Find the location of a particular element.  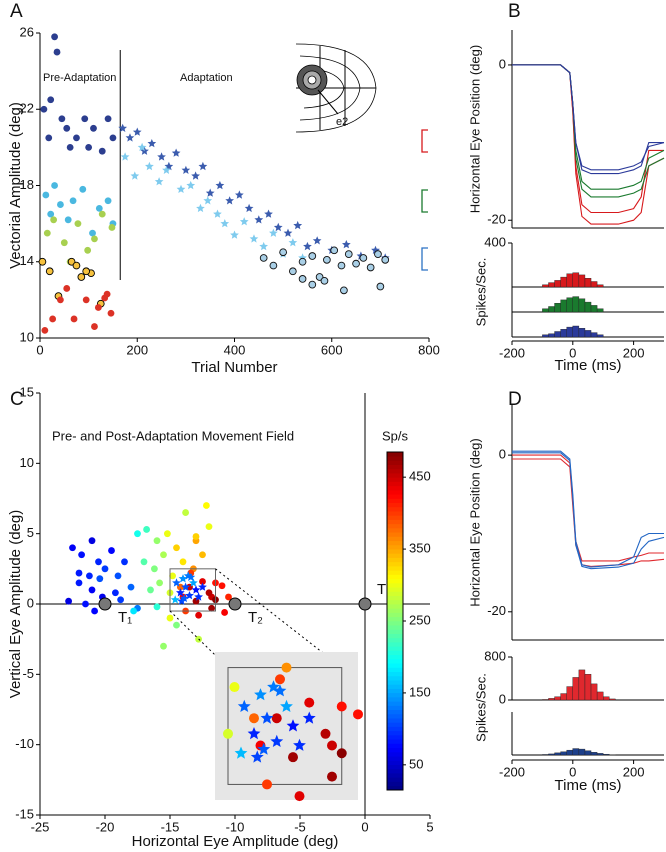

y-tick-label: 10 is located at coordinates (27, 336).